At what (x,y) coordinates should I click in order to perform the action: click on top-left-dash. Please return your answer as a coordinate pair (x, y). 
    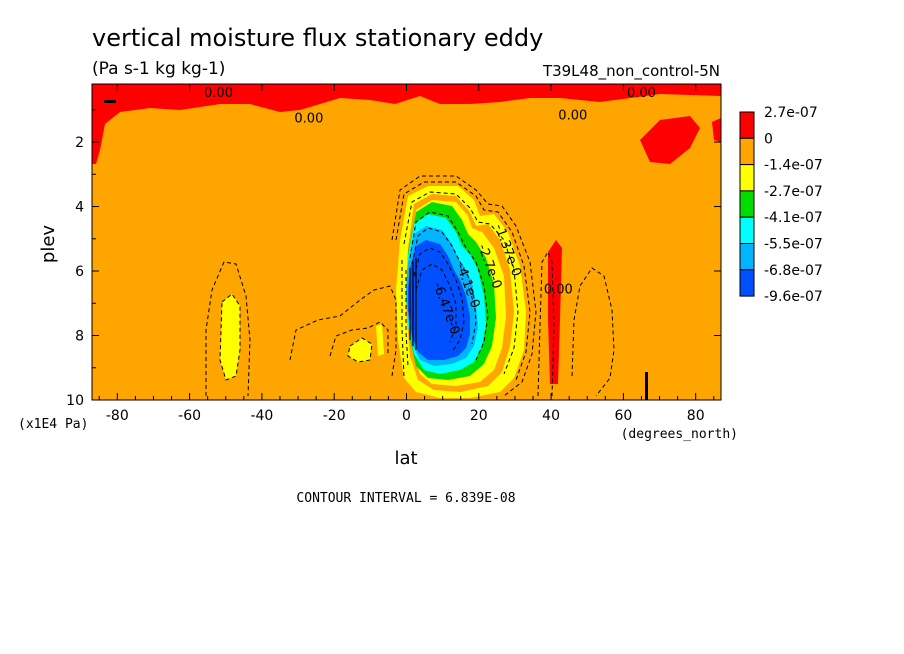
    Looking at the image, I should click on (110, 101).